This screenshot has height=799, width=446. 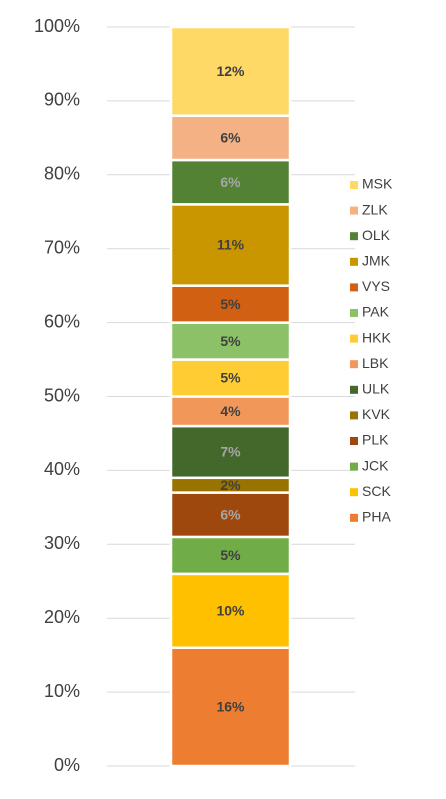 What do you see at coordinates (62, 617) in the screenshot?
I see `y-tick-label: 20%` at bounding box center [62, 617].